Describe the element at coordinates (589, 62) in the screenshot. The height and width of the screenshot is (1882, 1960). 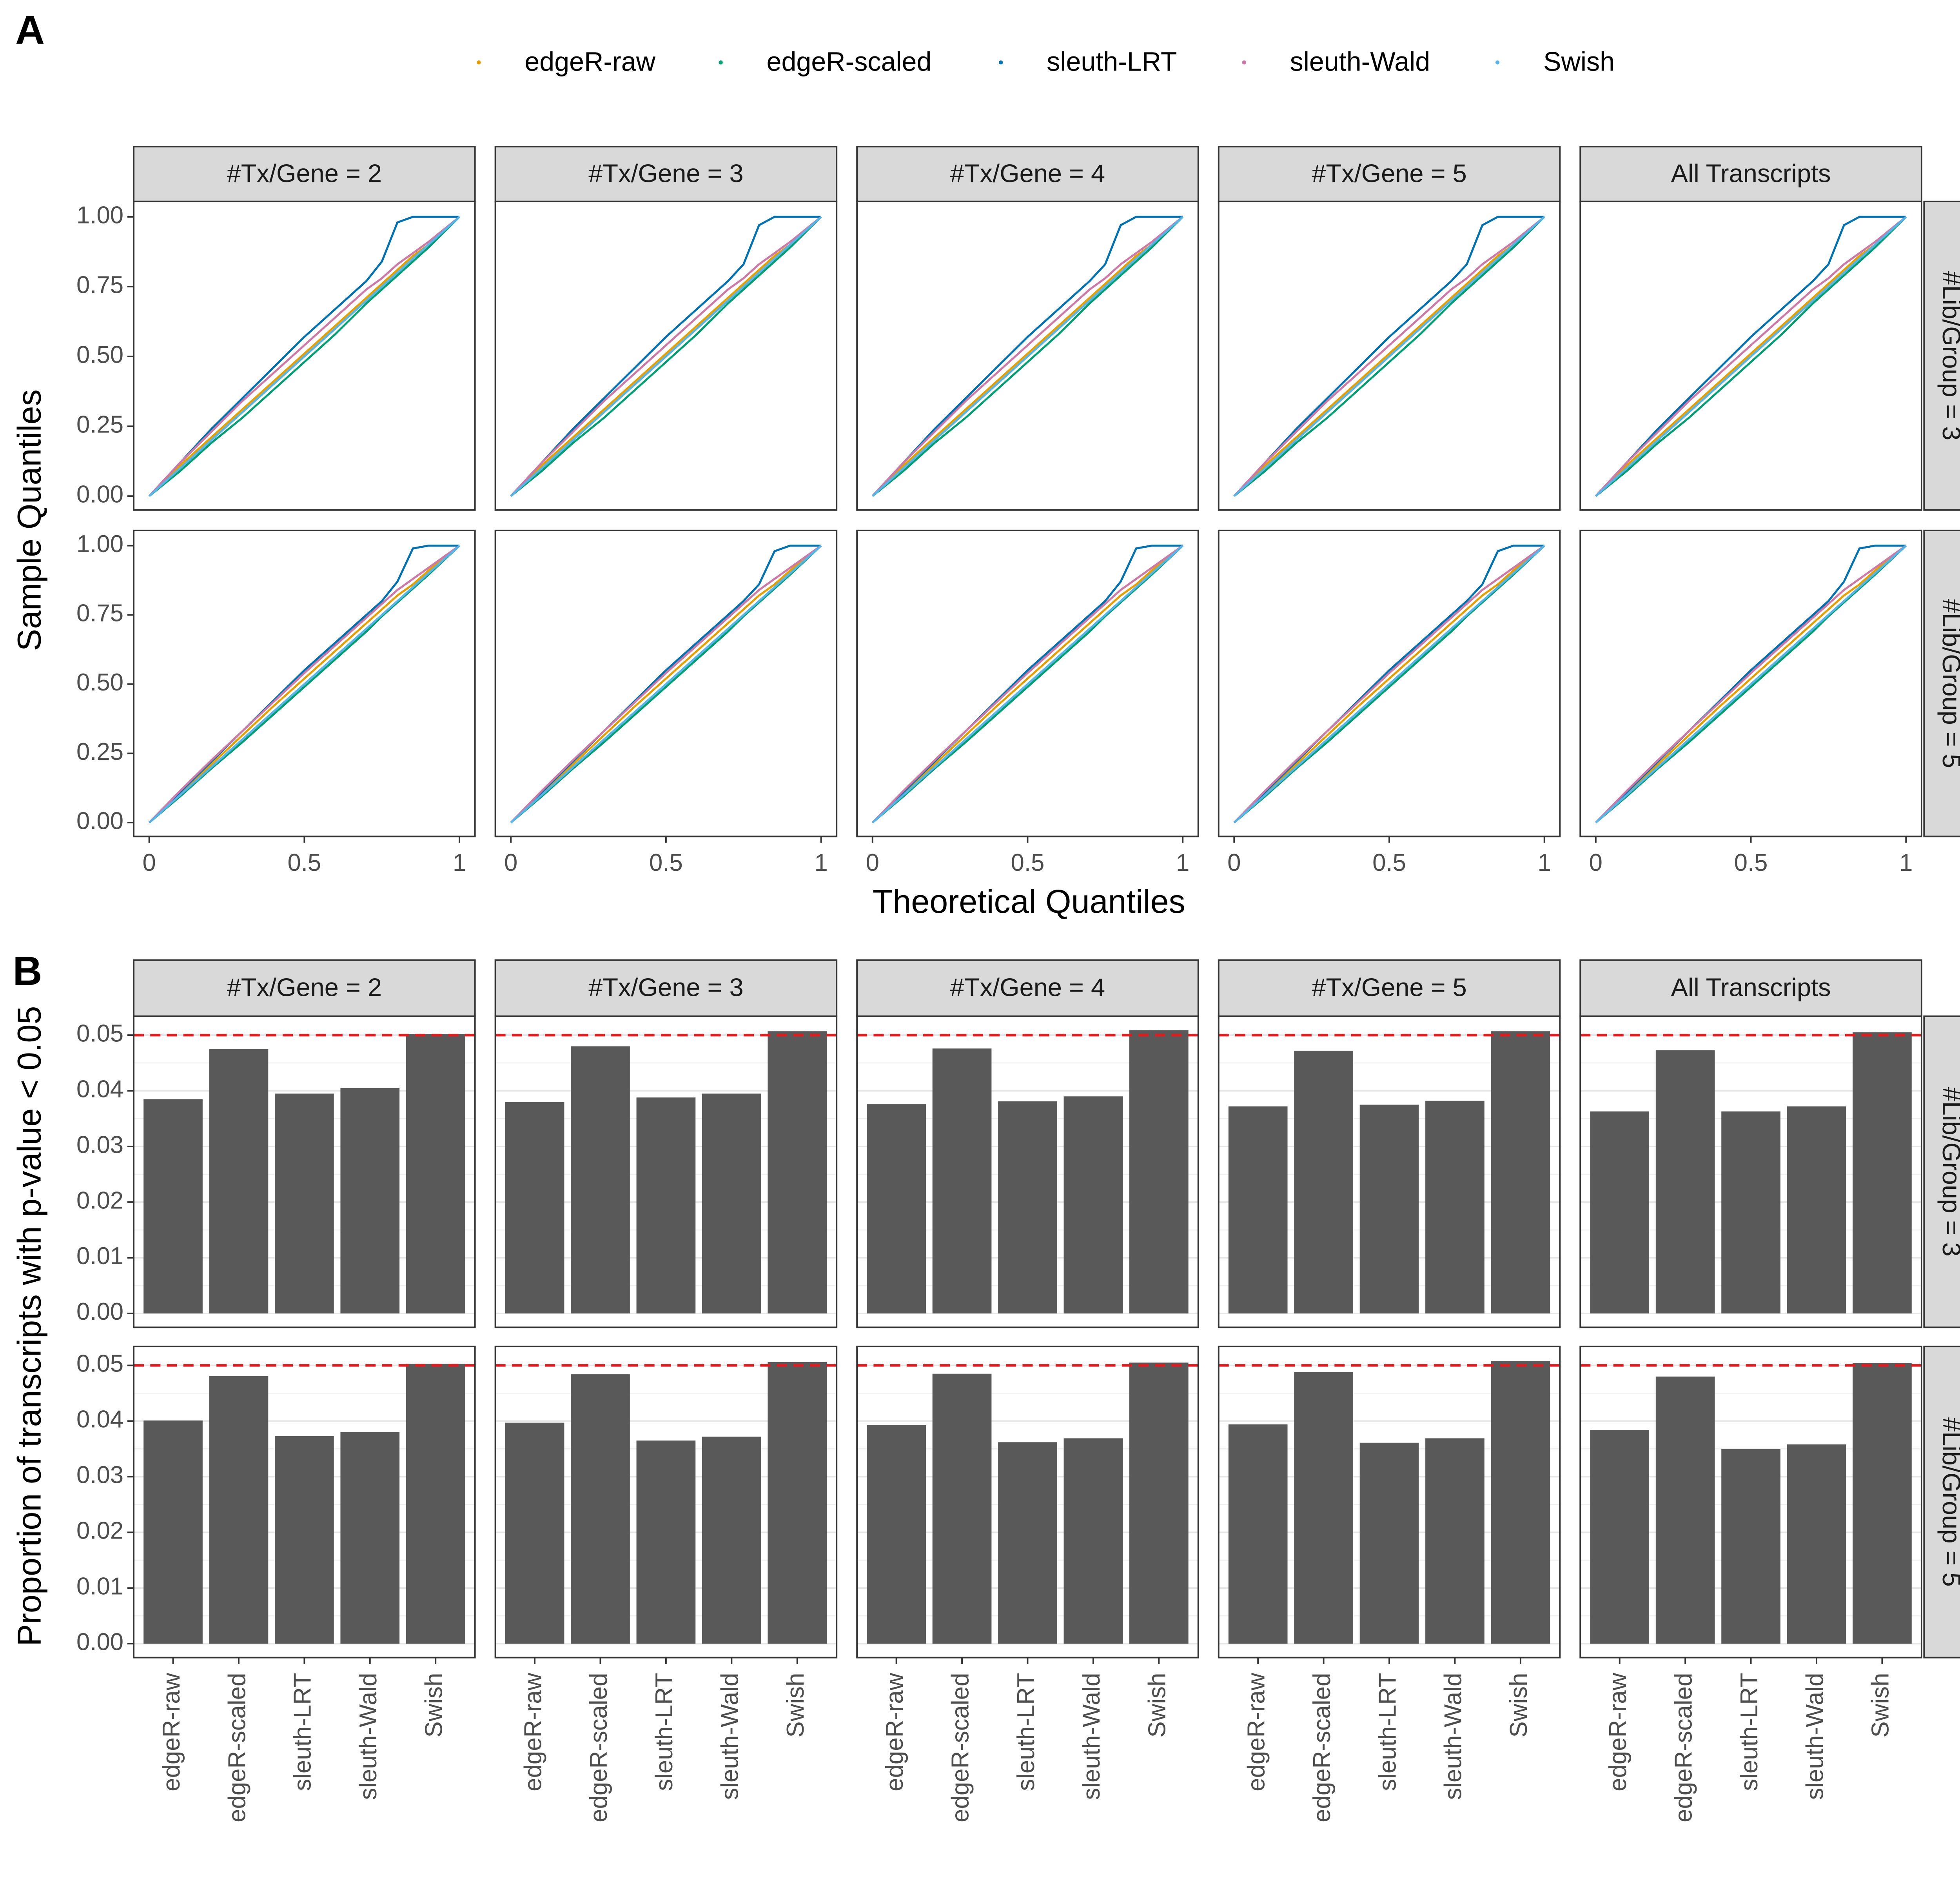
I see `legend-label: edgeR-raw` at that location.